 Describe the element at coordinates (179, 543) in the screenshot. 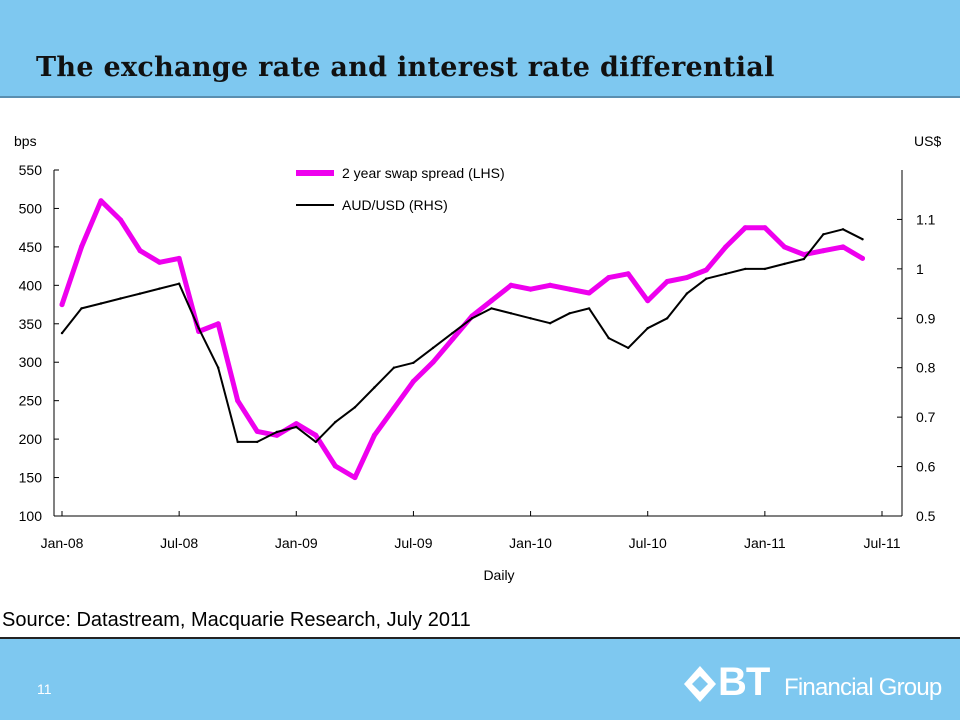

I see `x-tick-label: Jul-08` at that location.